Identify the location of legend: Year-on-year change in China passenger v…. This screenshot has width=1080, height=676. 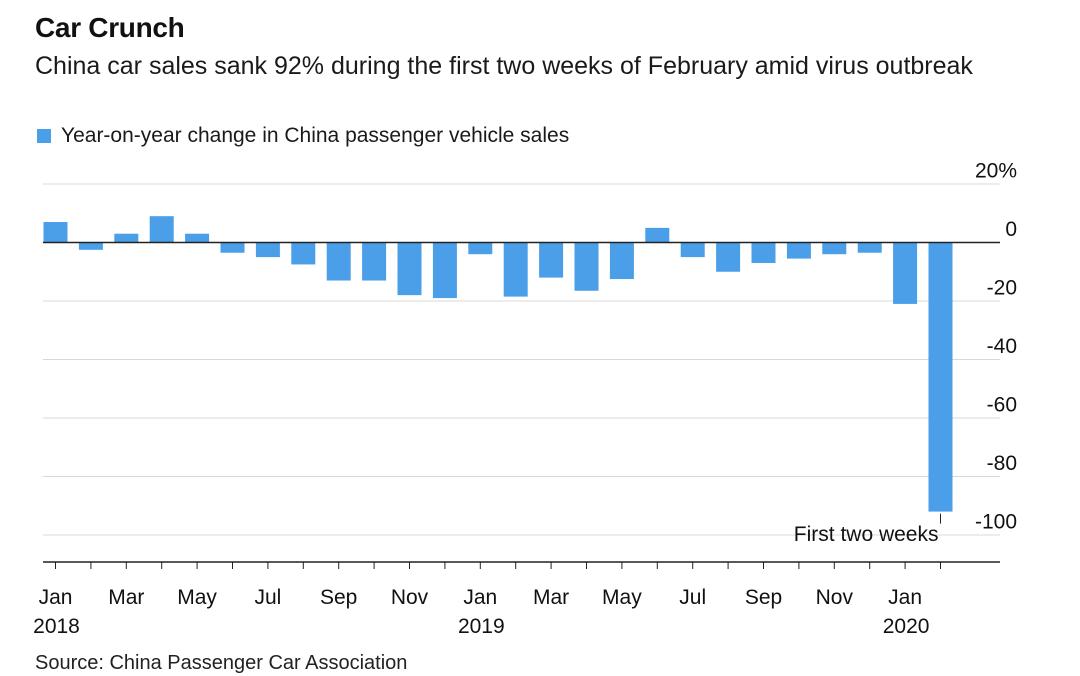
(303, 136).